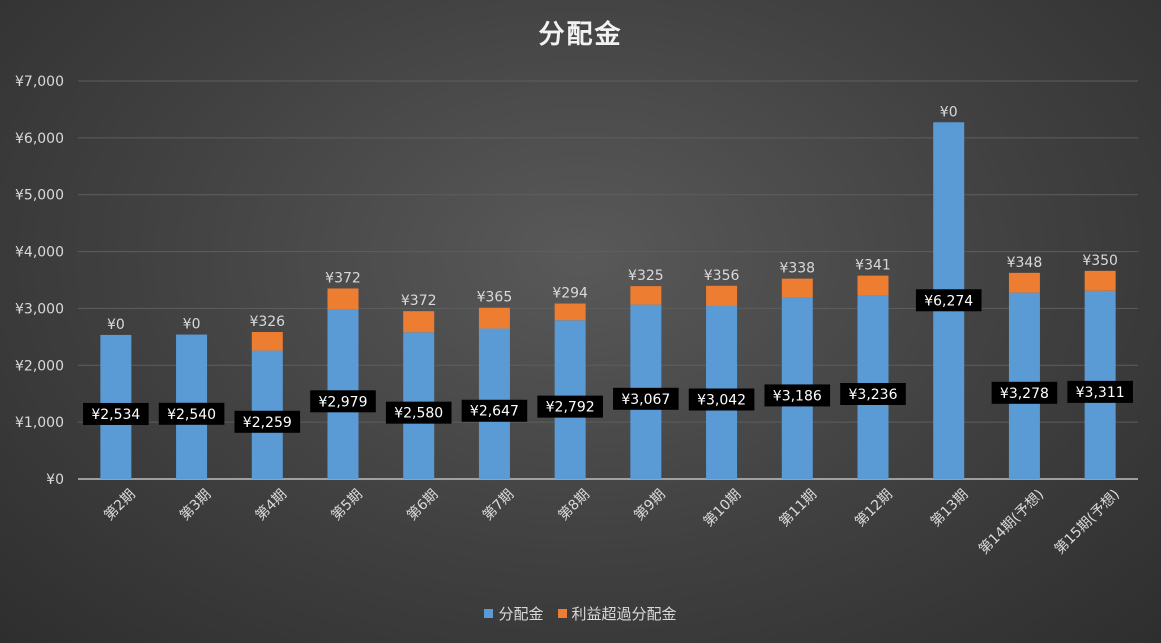 The height and width of the screenshot is (643, 1161). Describe the element at coordinates (120, 505) in the screenshot. I see `x-tick-label: 第2期` at that location.